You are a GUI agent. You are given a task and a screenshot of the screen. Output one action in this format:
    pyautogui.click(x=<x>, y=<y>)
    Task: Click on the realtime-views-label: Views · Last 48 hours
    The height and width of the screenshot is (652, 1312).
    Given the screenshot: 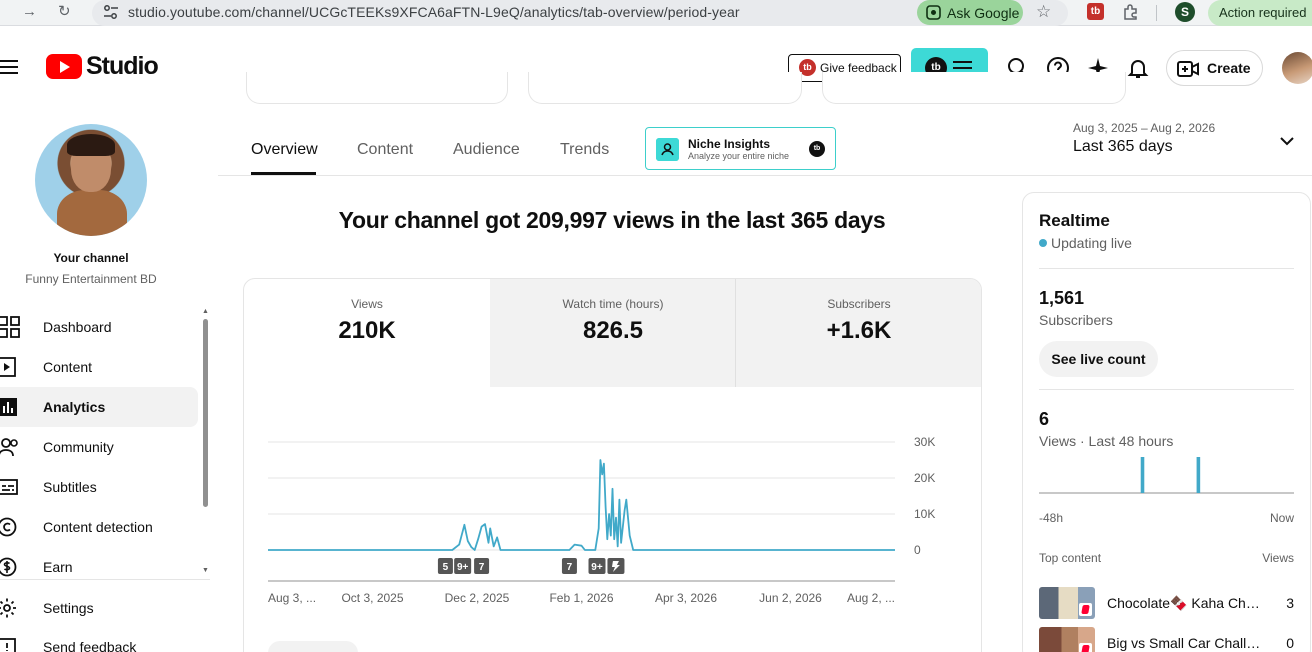 What is the action you would take?
    pyautogui.click(x=1106, y=441)
    